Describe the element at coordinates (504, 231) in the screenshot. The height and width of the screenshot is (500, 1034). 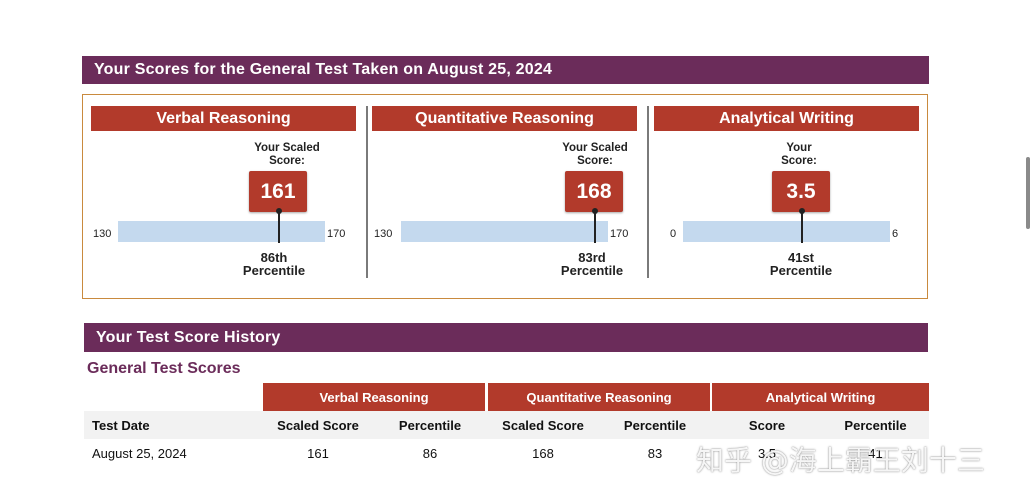
I see `quant-scale-bar` at that location.